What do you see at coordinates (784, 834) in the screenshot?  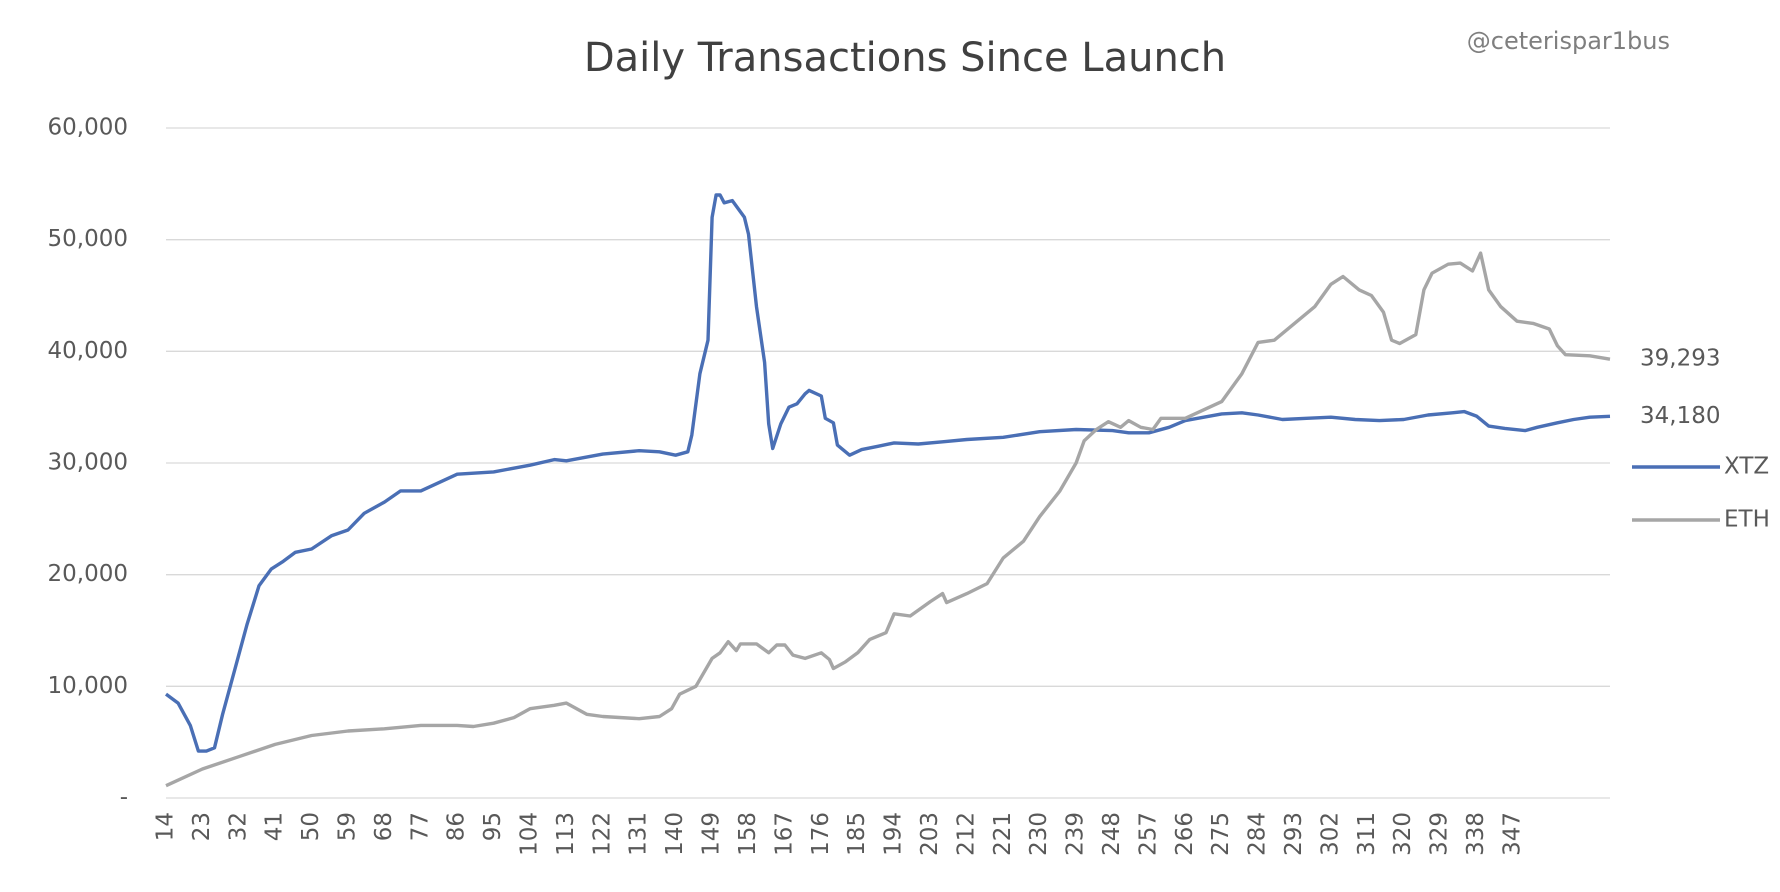 I see `x-tick-label: 167` at bounding box center [784, 834].